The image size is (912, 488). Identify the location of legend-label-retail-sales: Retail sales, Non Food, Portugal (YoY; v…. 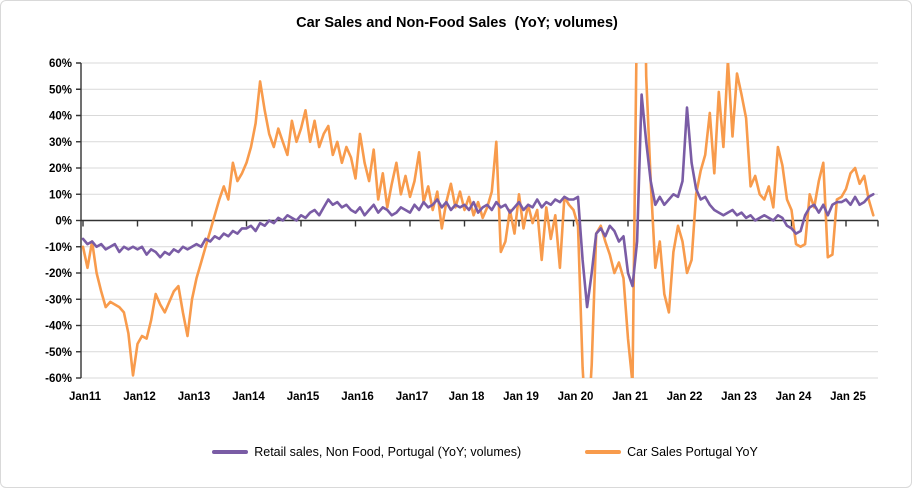
(388, 452).